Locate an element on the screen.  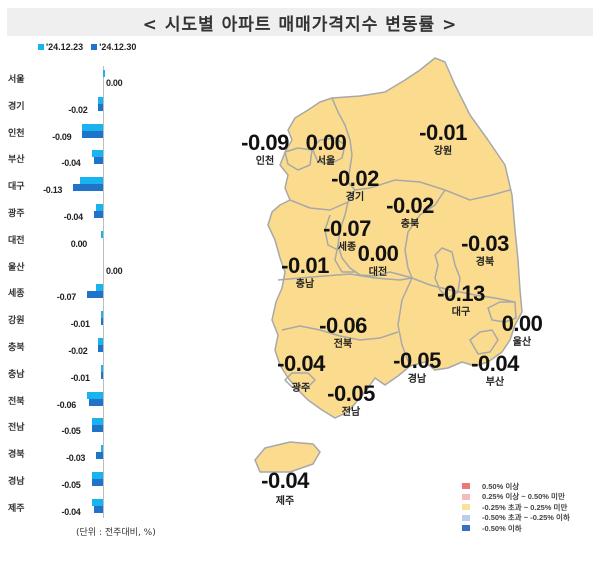
bar-row: 경북 -0.03 is located at coordinates (115, 454).